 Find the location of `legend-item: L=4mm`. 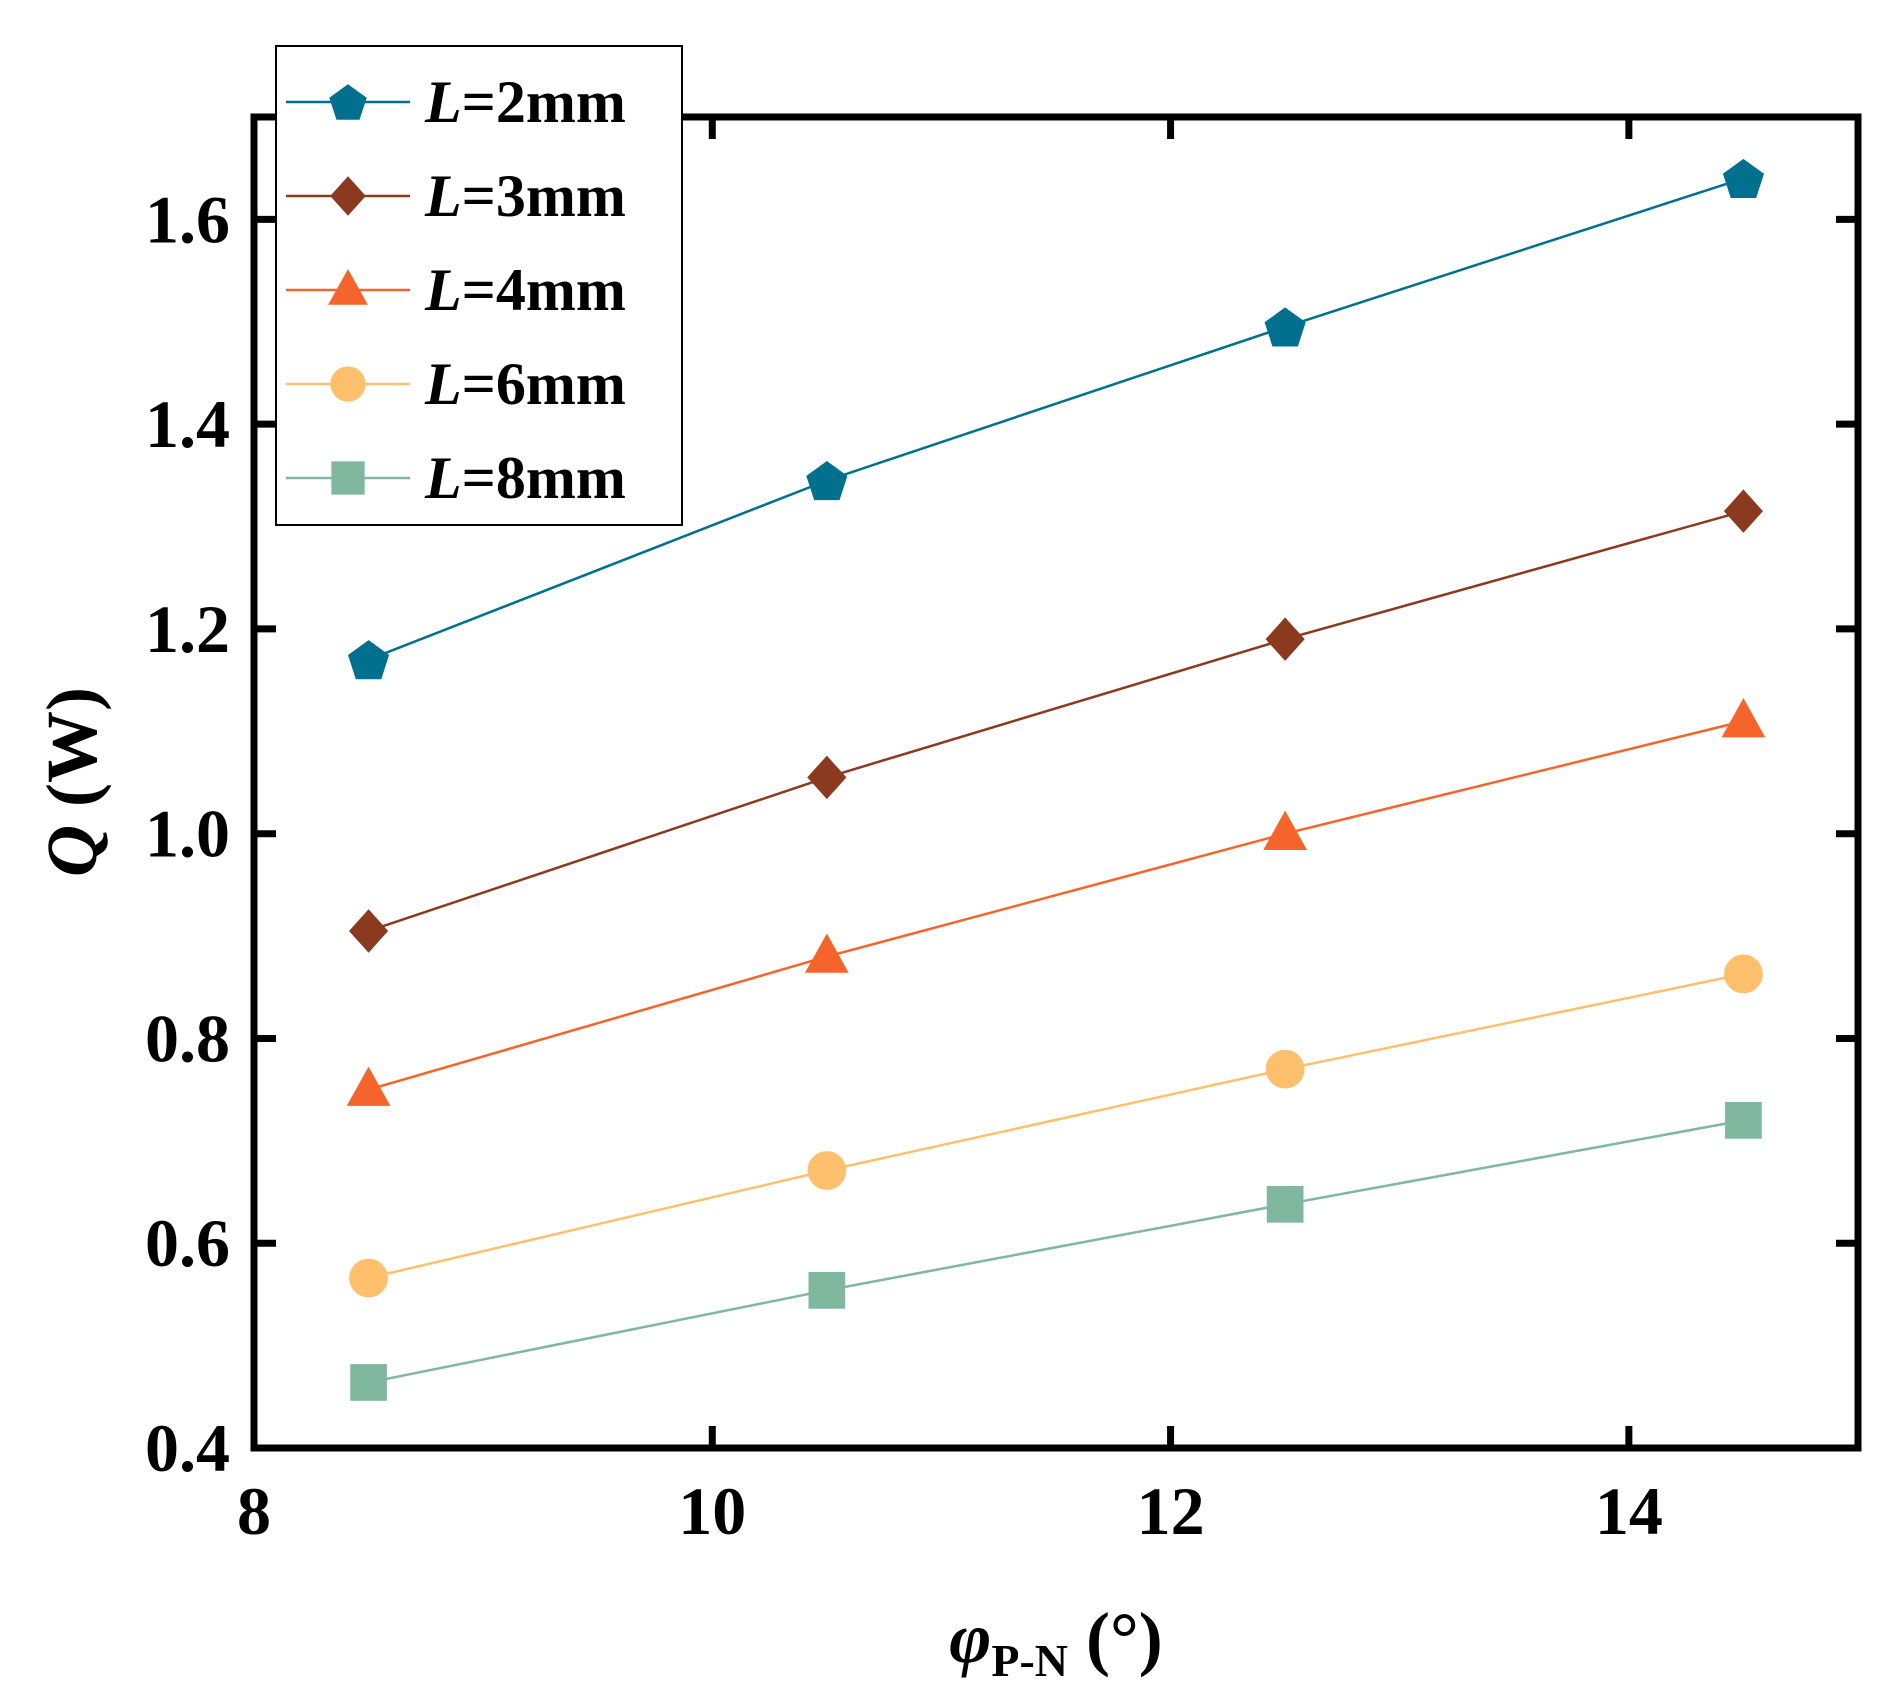

legend-item: L=4mm is located at coordinates (456, 290).